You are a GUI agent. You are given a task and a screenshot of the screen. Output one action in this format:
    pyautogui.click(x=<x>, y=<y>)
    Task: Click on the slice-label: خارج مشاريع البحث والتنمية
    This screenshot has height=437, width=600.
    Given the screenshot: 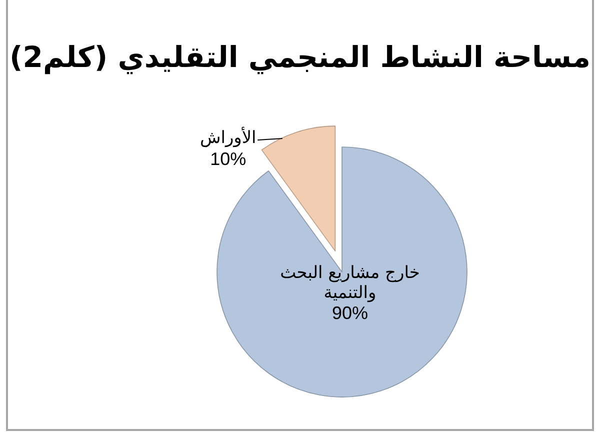 What is the action you would take?
    pyautogui.click(x=350, y=283)
    